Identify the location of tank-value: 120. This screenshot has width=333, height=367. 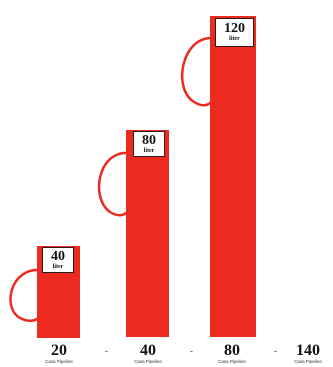
(234, 28).